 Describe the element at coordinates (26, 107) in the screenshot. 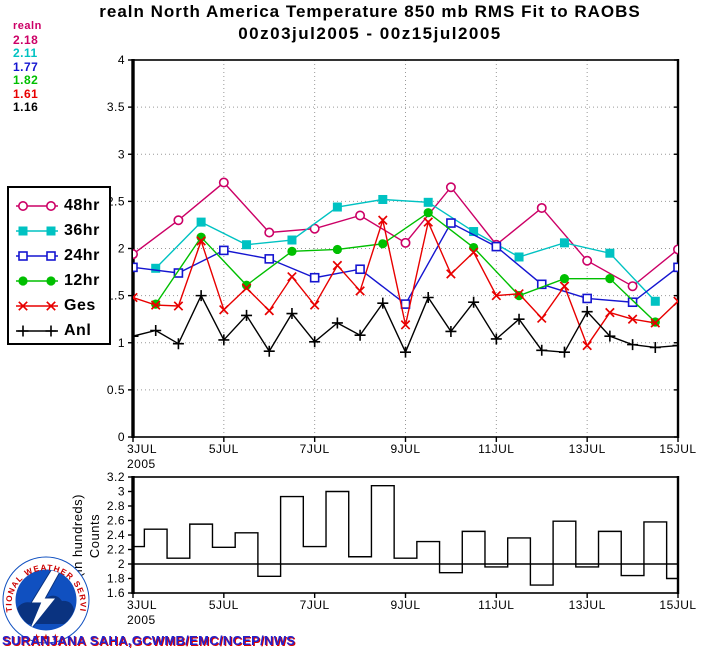

I see `stat-value: 1.16` at that location.